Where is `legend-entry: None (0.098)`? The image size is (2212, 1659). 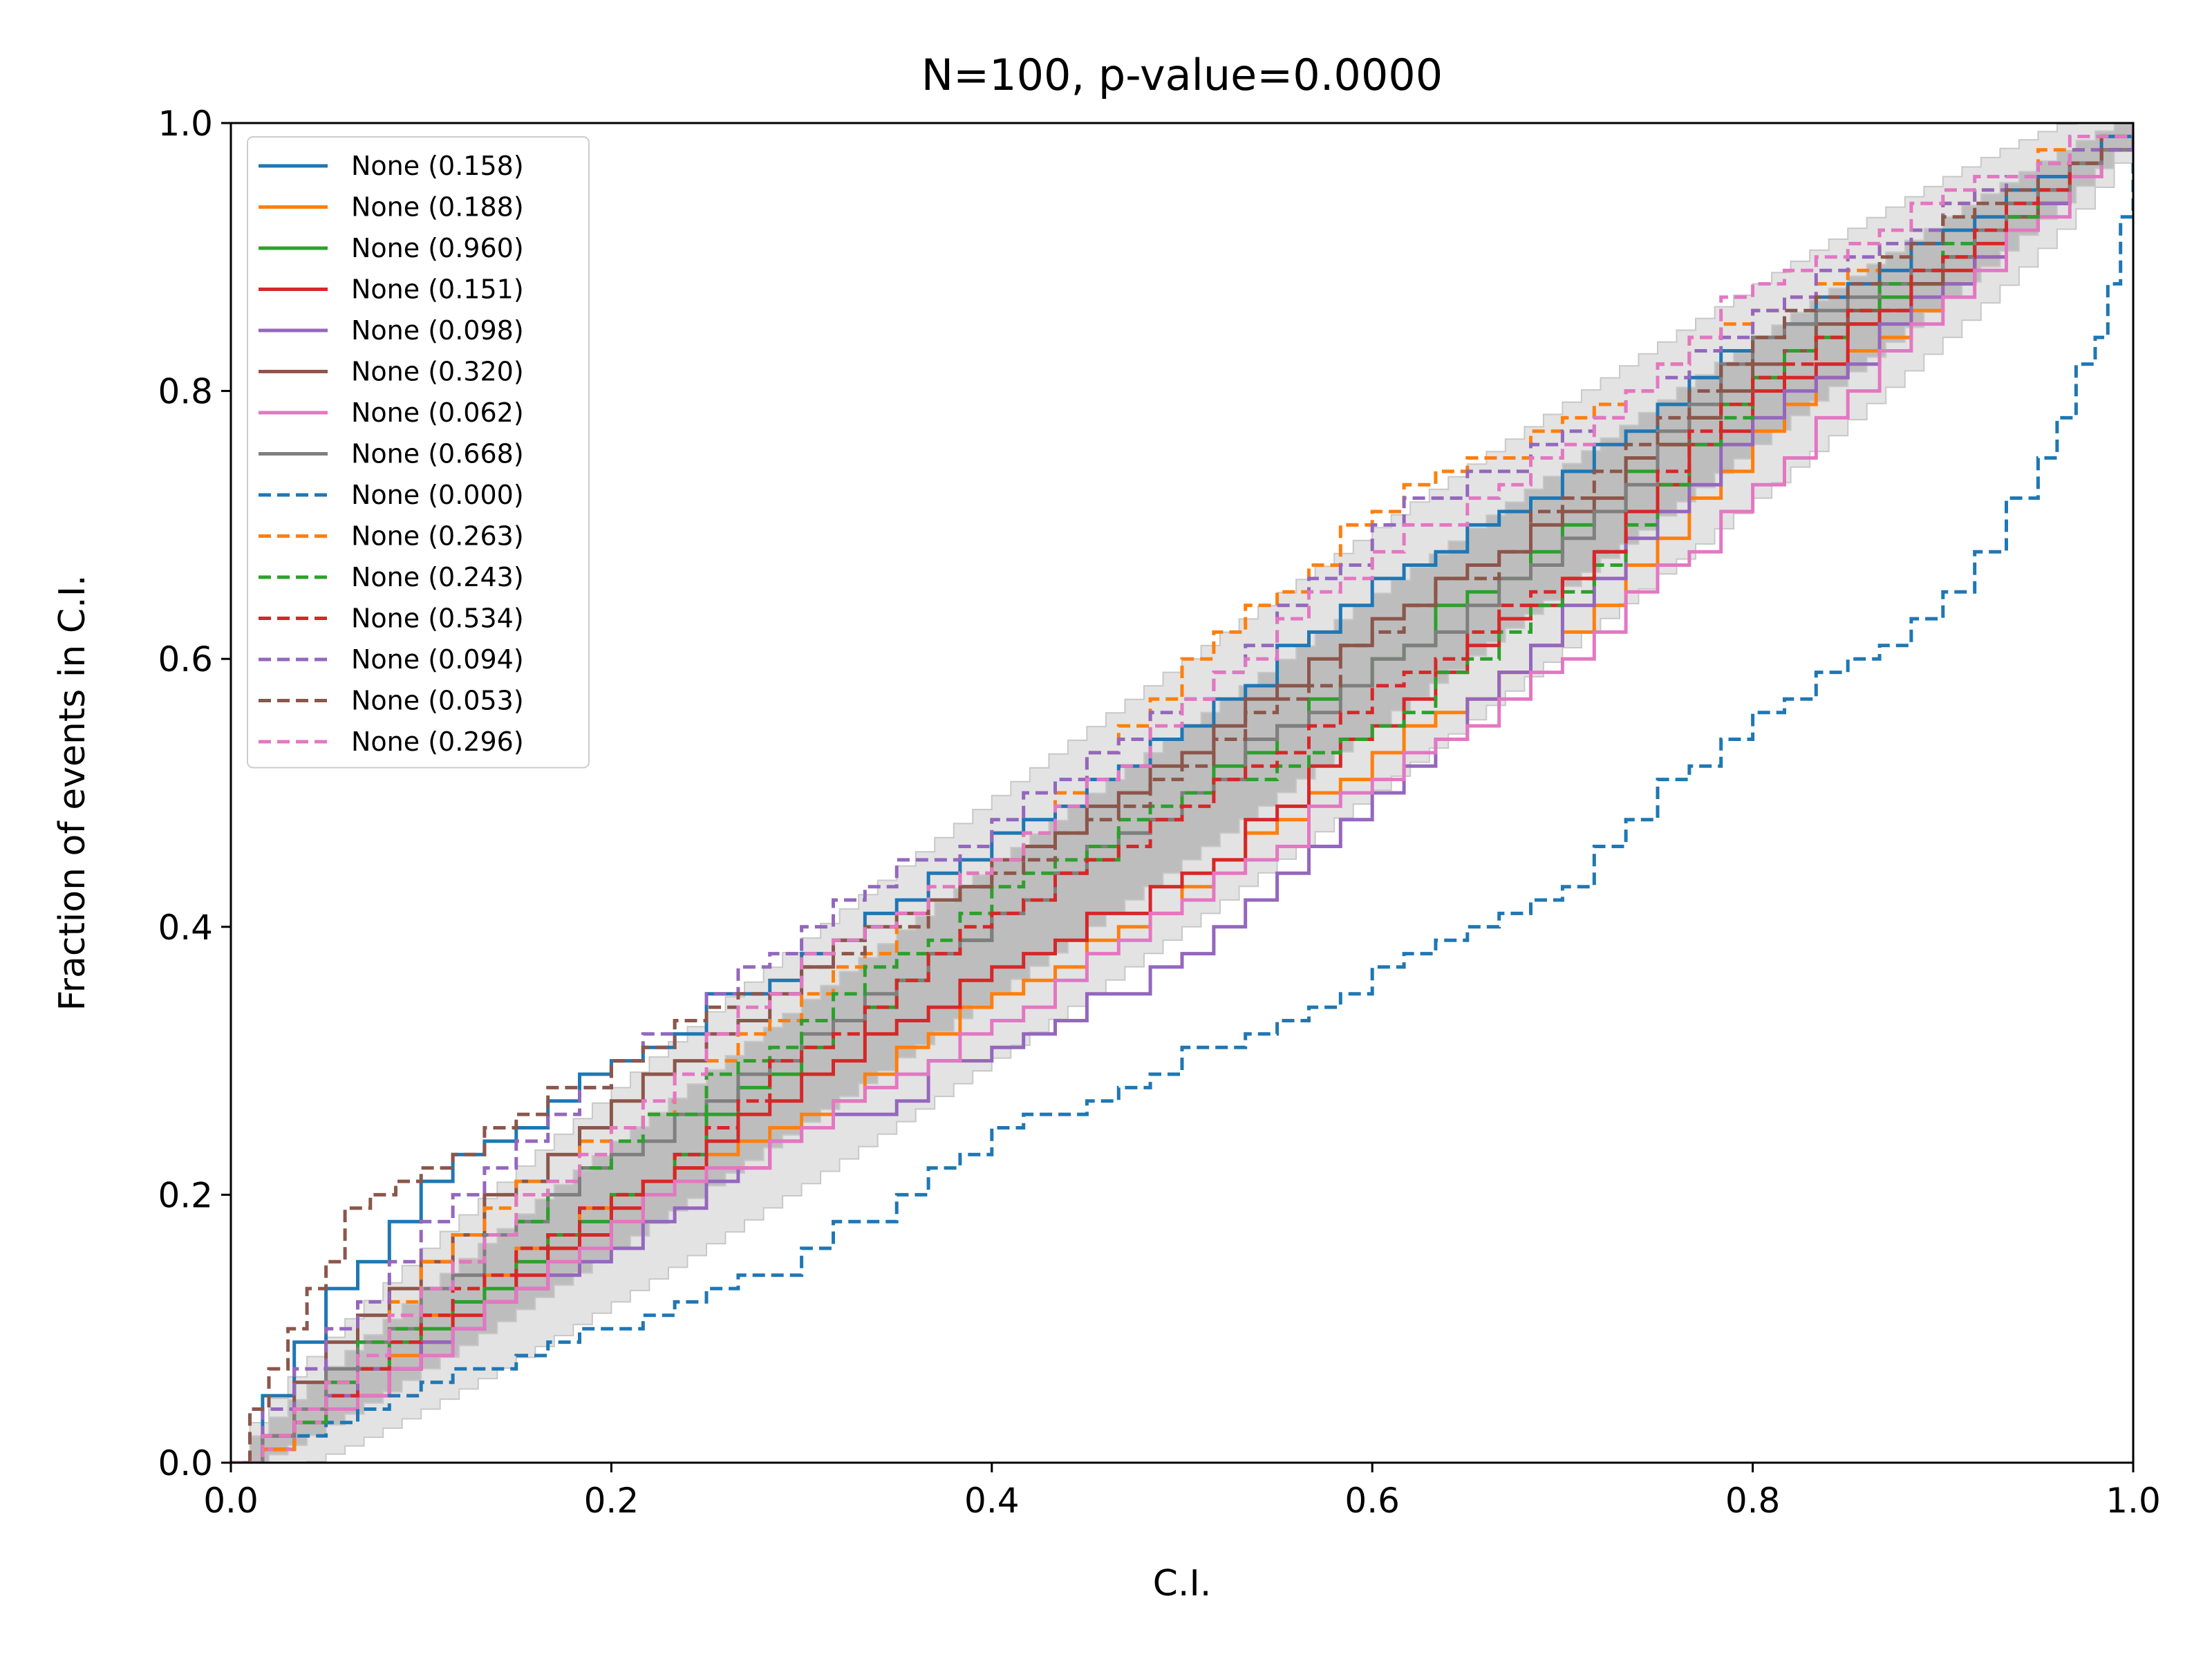
legend-entry: None (0.098) is located at coordinates (438, 330).